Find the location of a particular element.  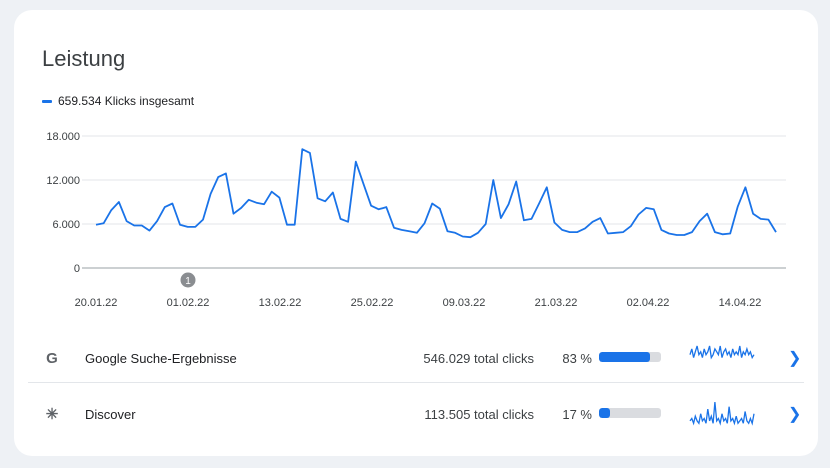

source-clicks: 546.029 total clicks is located at coordinates (478, 358).